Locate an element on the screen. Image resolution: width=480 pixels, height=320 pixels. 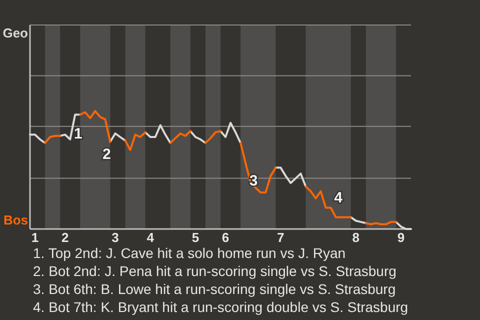
text: Bos is located at coordinates (15, 220).